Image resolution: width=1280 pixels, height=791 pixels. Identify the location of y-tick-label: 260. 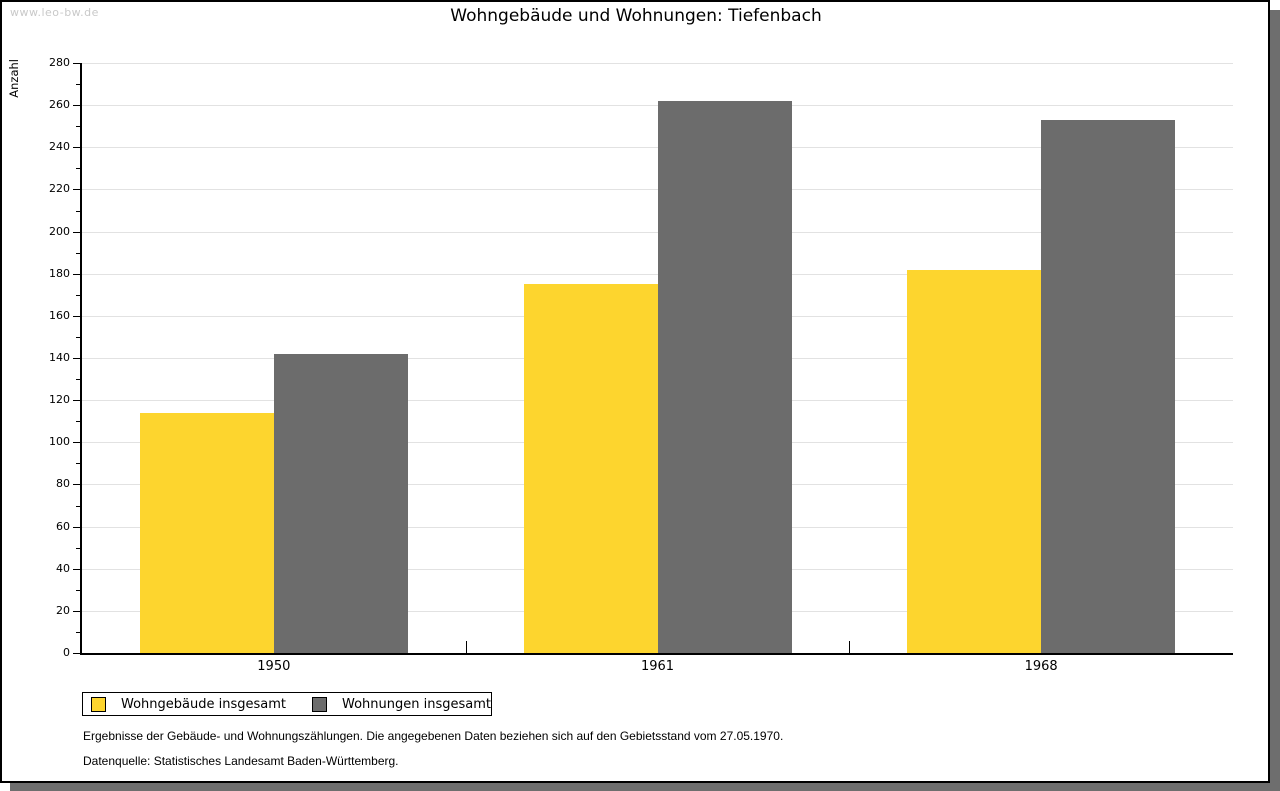
(59, 105).